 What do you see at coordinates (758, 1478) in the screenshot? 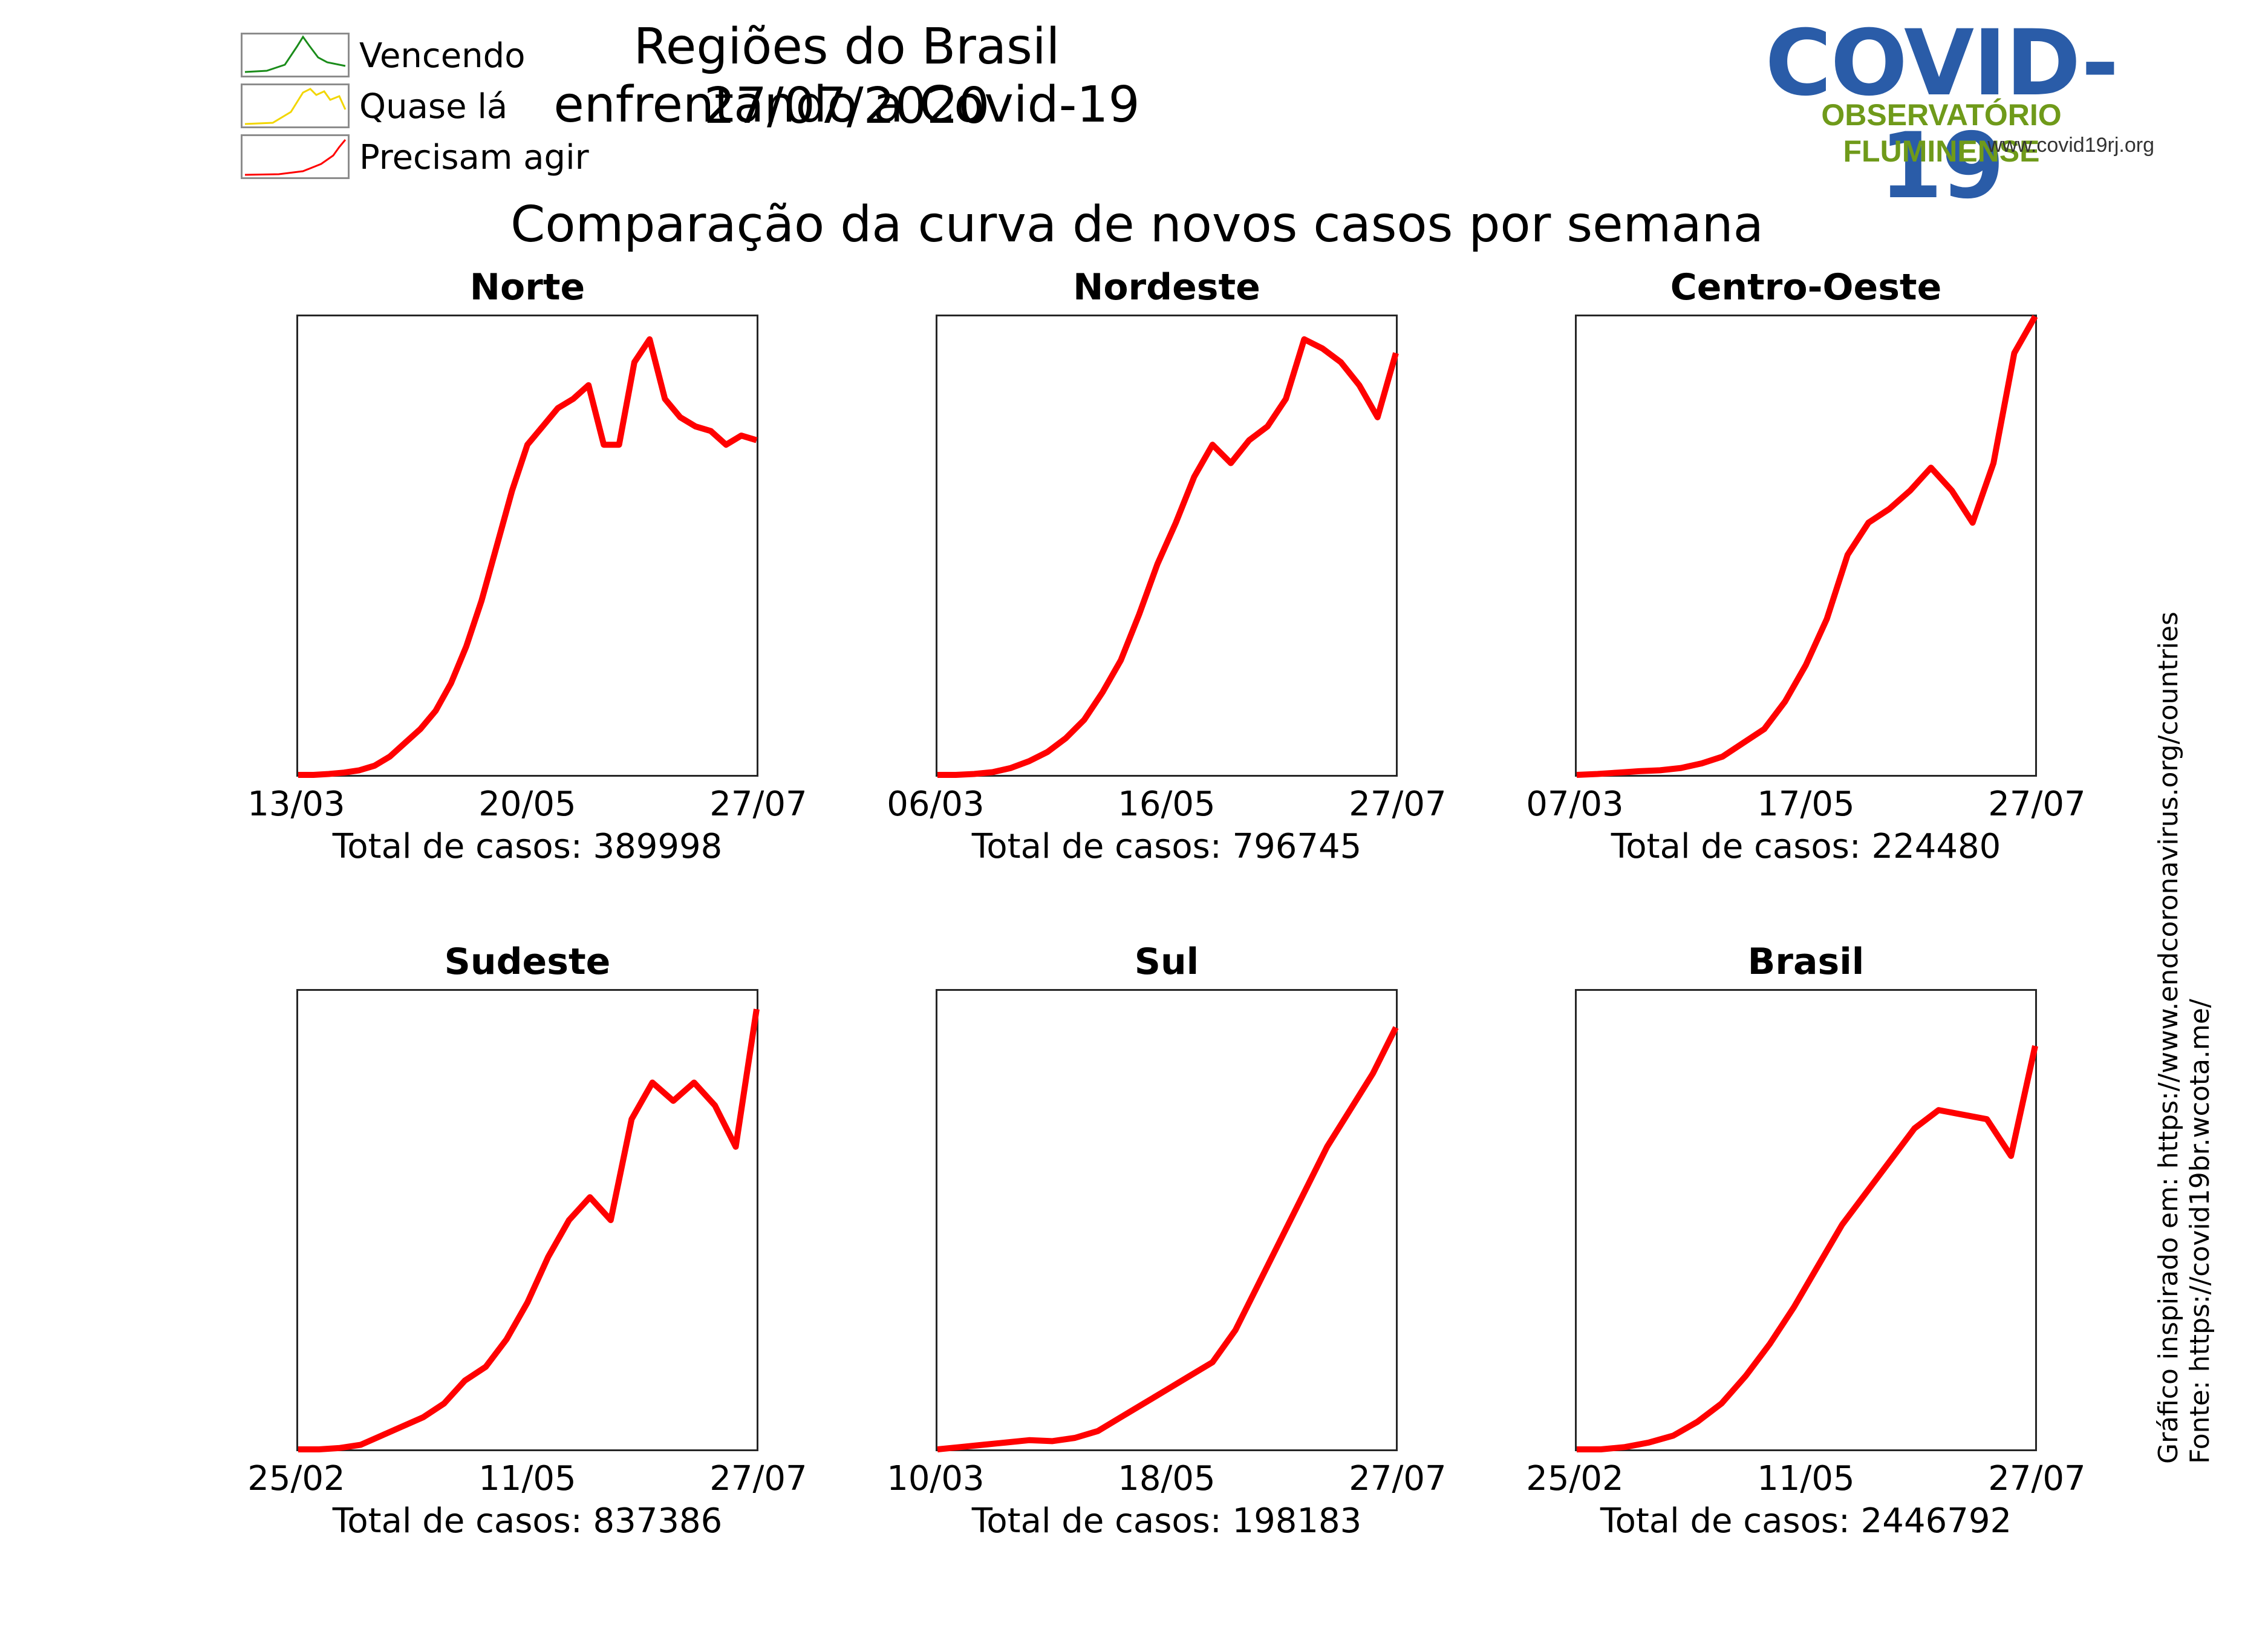
I see `x-tick-label-sudeste-2: 27/07` at bounding box center [758, 1478].